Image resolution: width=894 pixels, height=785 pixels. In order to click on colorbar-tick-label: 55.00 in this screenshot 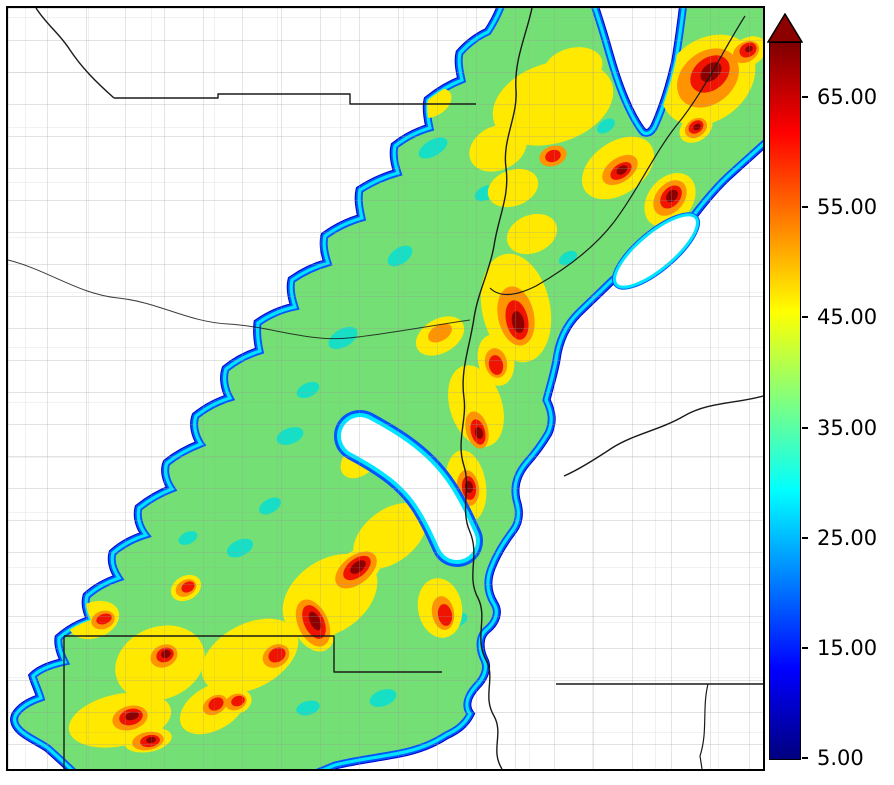, I will do `click(847, 207)`.